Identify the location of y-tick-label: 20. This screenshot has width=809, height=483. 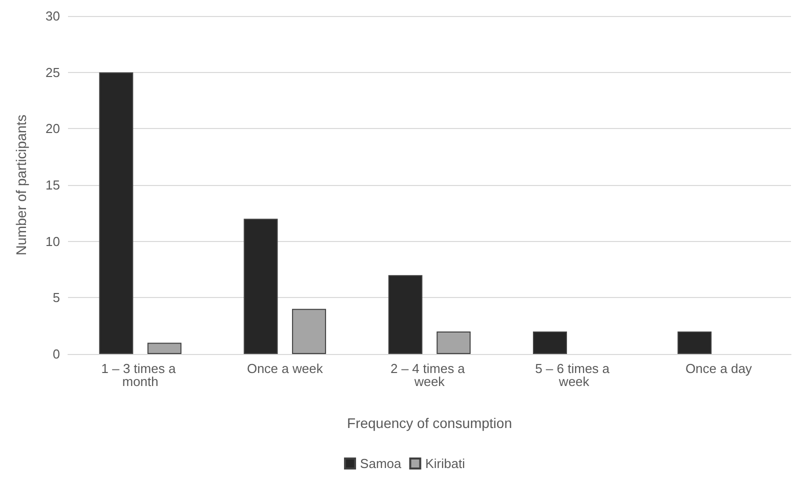
(53, 128).